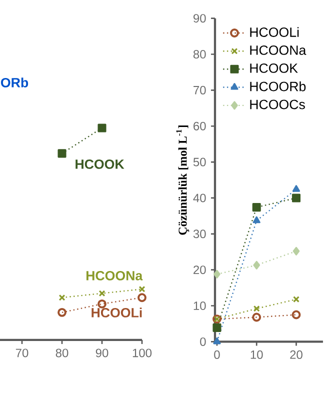  I want to click on x-tick-label: 100, so click(142, 353).